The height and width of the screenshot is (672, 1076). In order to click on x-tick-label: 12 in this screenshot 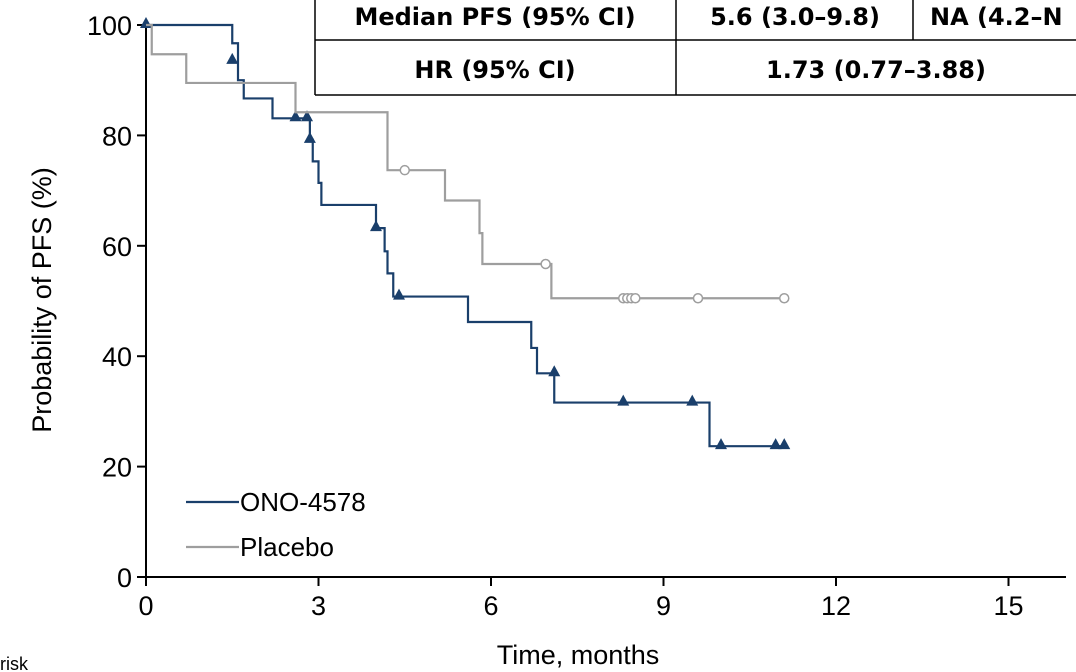, I will do `click(836, 606)`.